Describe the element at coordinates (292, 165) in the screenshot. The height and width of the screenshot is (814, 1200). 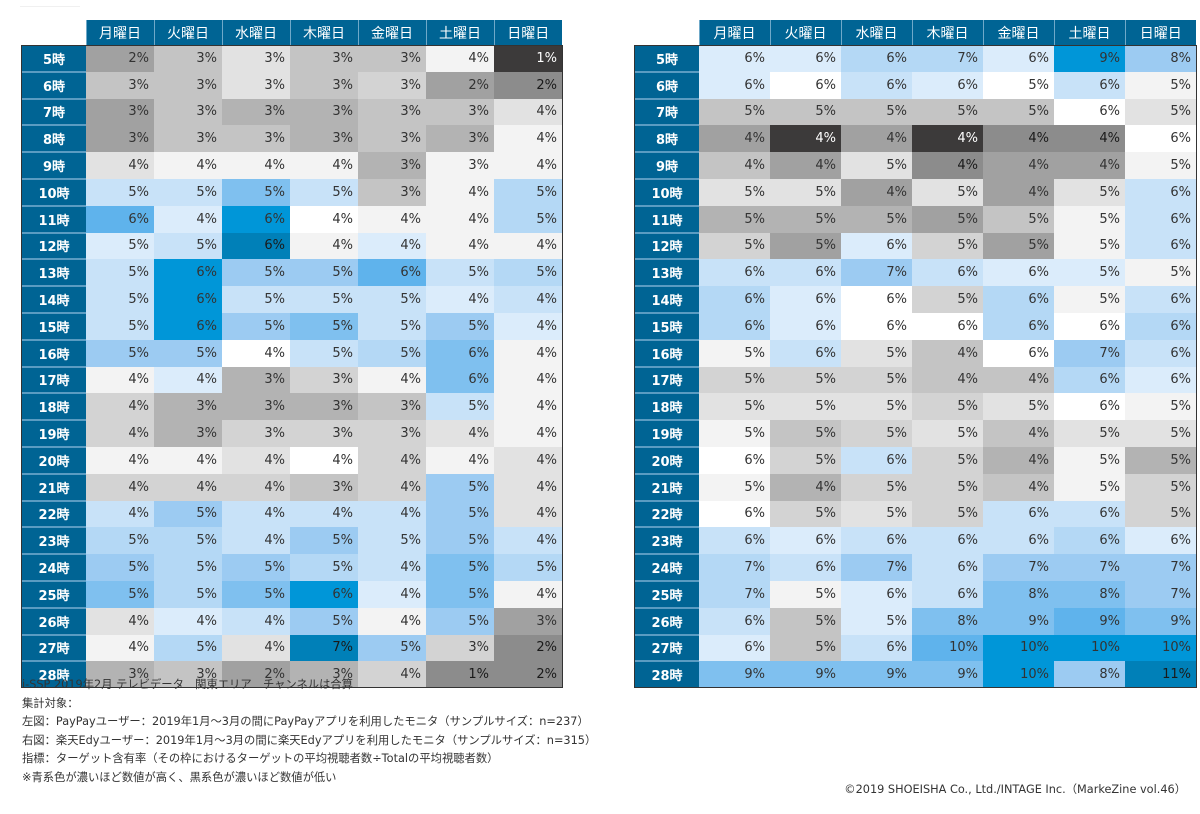
I see `table-row: 9時 4% 4% 4% 4% 3% 3% 4%` at that location.